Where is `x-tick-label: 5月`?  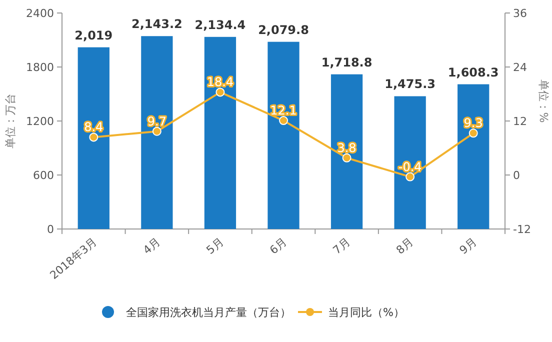 x-tick-label: 5月 is located at coordinates (215, 246).